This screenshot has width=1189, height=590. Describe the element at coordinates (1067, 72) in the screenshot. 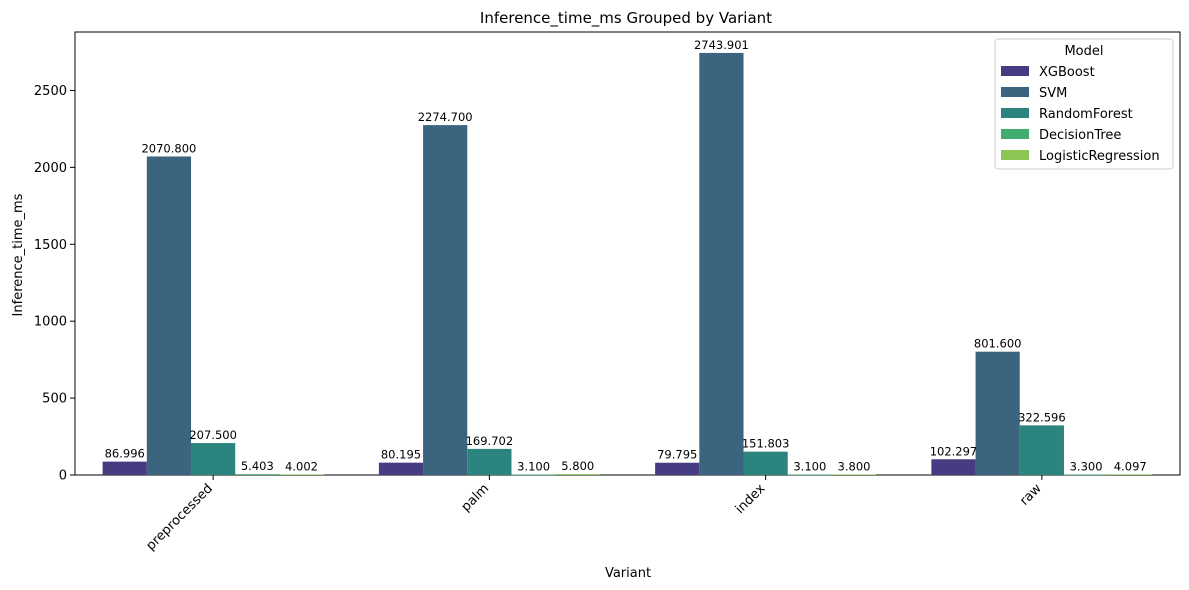

I see `legend-entry: XGBoost` at that location.